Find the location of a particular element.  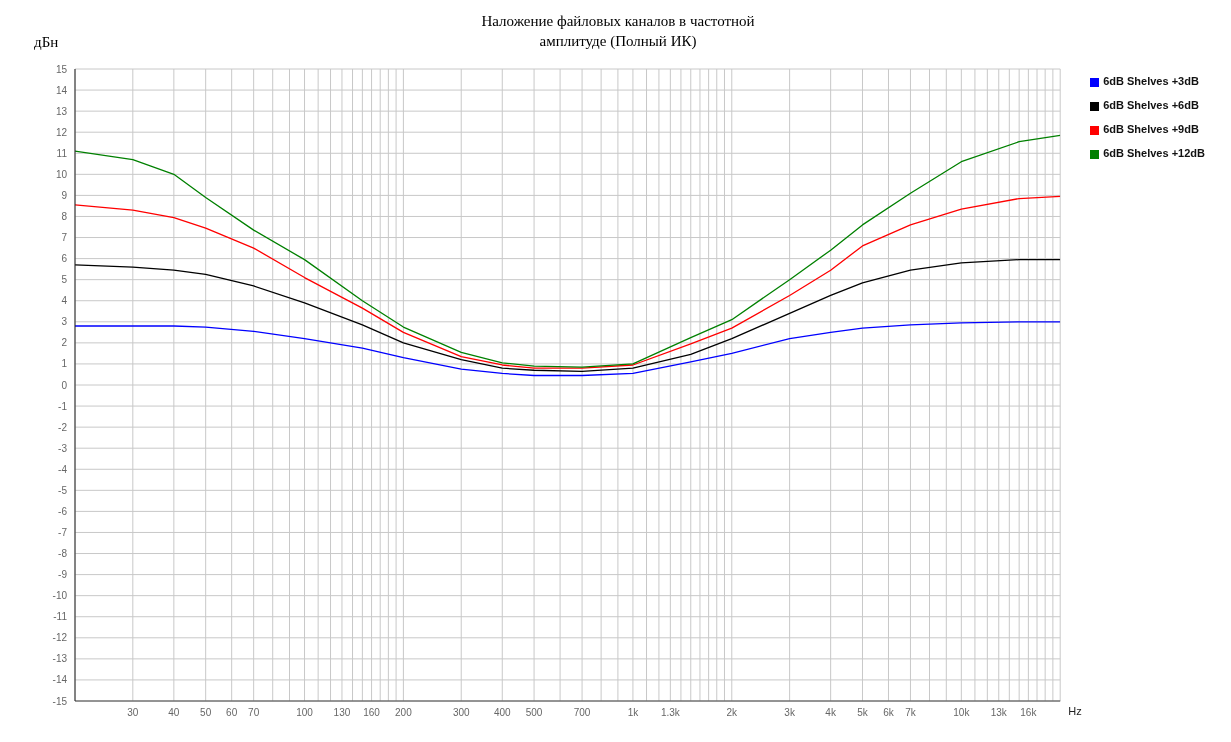

x-tick-label: 500 is located at coordinates (534, 713).